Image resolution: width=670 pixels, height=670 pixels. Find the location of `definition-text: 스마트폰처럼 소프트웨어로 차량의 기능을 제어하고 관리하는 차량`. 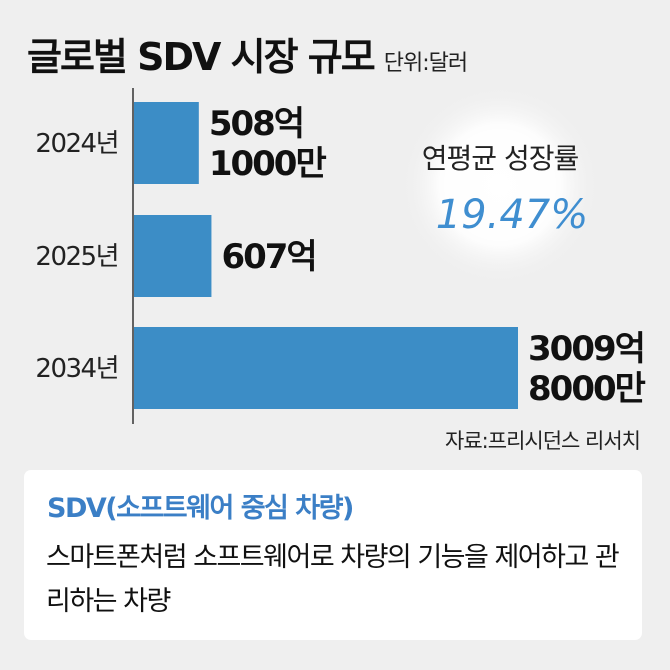

definition-text: 스마트폰처럼 소프트웨어로 차량의 기능을 제어하고 관리하는 차량 is located at coordinates (333, 579).